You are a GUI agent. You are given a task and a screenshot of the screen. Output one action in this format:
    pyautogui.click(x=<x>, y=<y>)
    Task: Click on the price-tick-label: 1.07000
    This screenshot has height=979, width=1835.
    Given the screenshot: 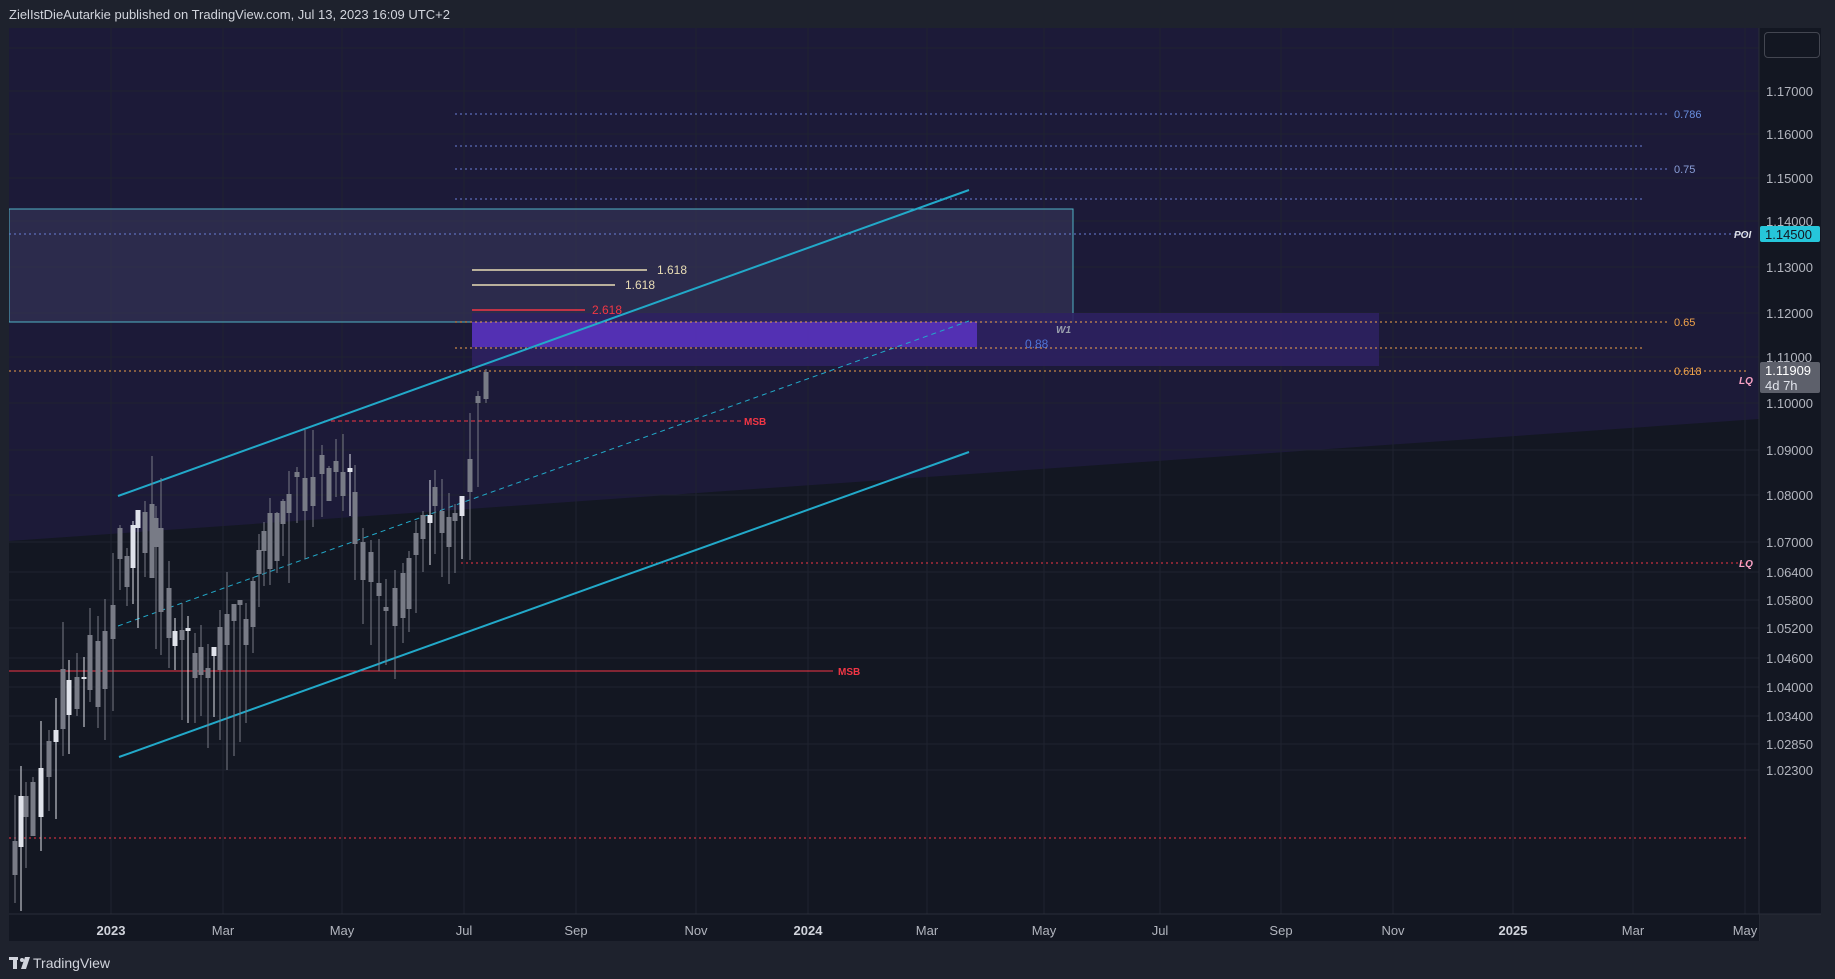 What is the action you would take?
    pyautogui.click(x=1789, y=542)
    